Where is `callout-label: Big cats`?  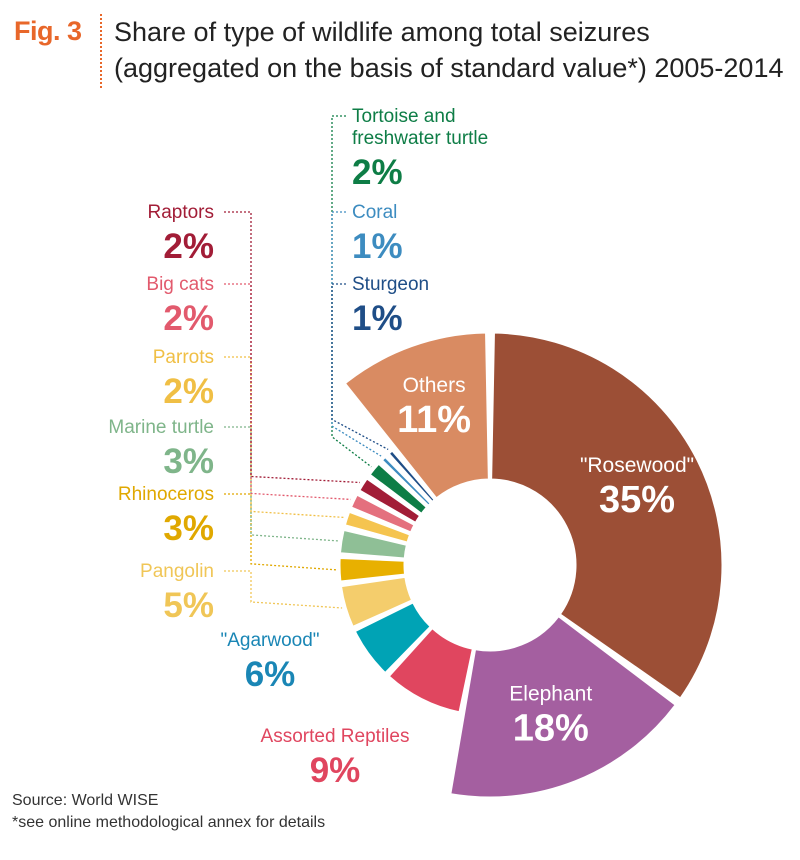
callout-label: Big cats is located at coordinates (180, 284).